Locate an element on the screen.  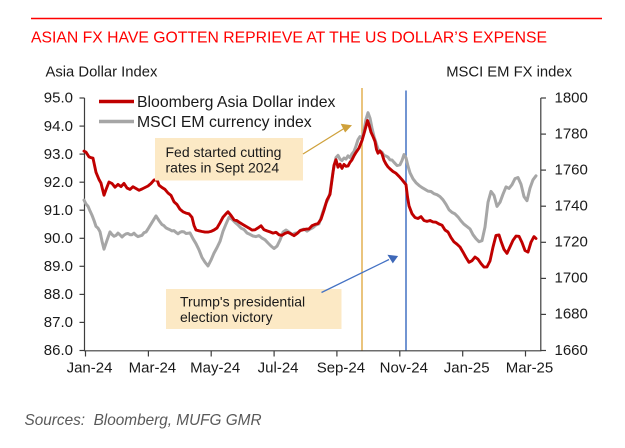
svg-text: 1760 is located at coordinates (571, 169).